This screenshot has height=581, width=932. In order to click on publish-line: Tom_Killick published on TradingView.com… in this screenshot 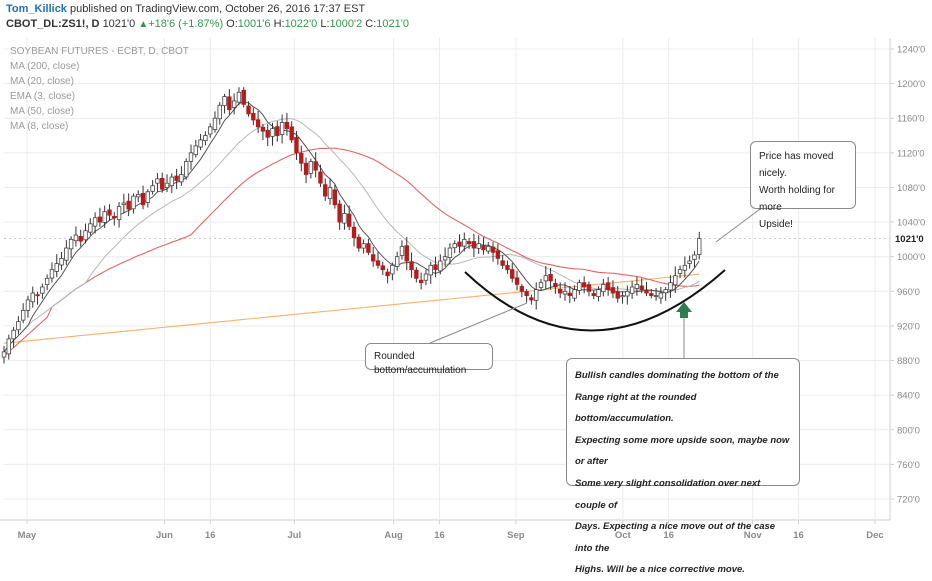, I will do `click(185, 9)`.